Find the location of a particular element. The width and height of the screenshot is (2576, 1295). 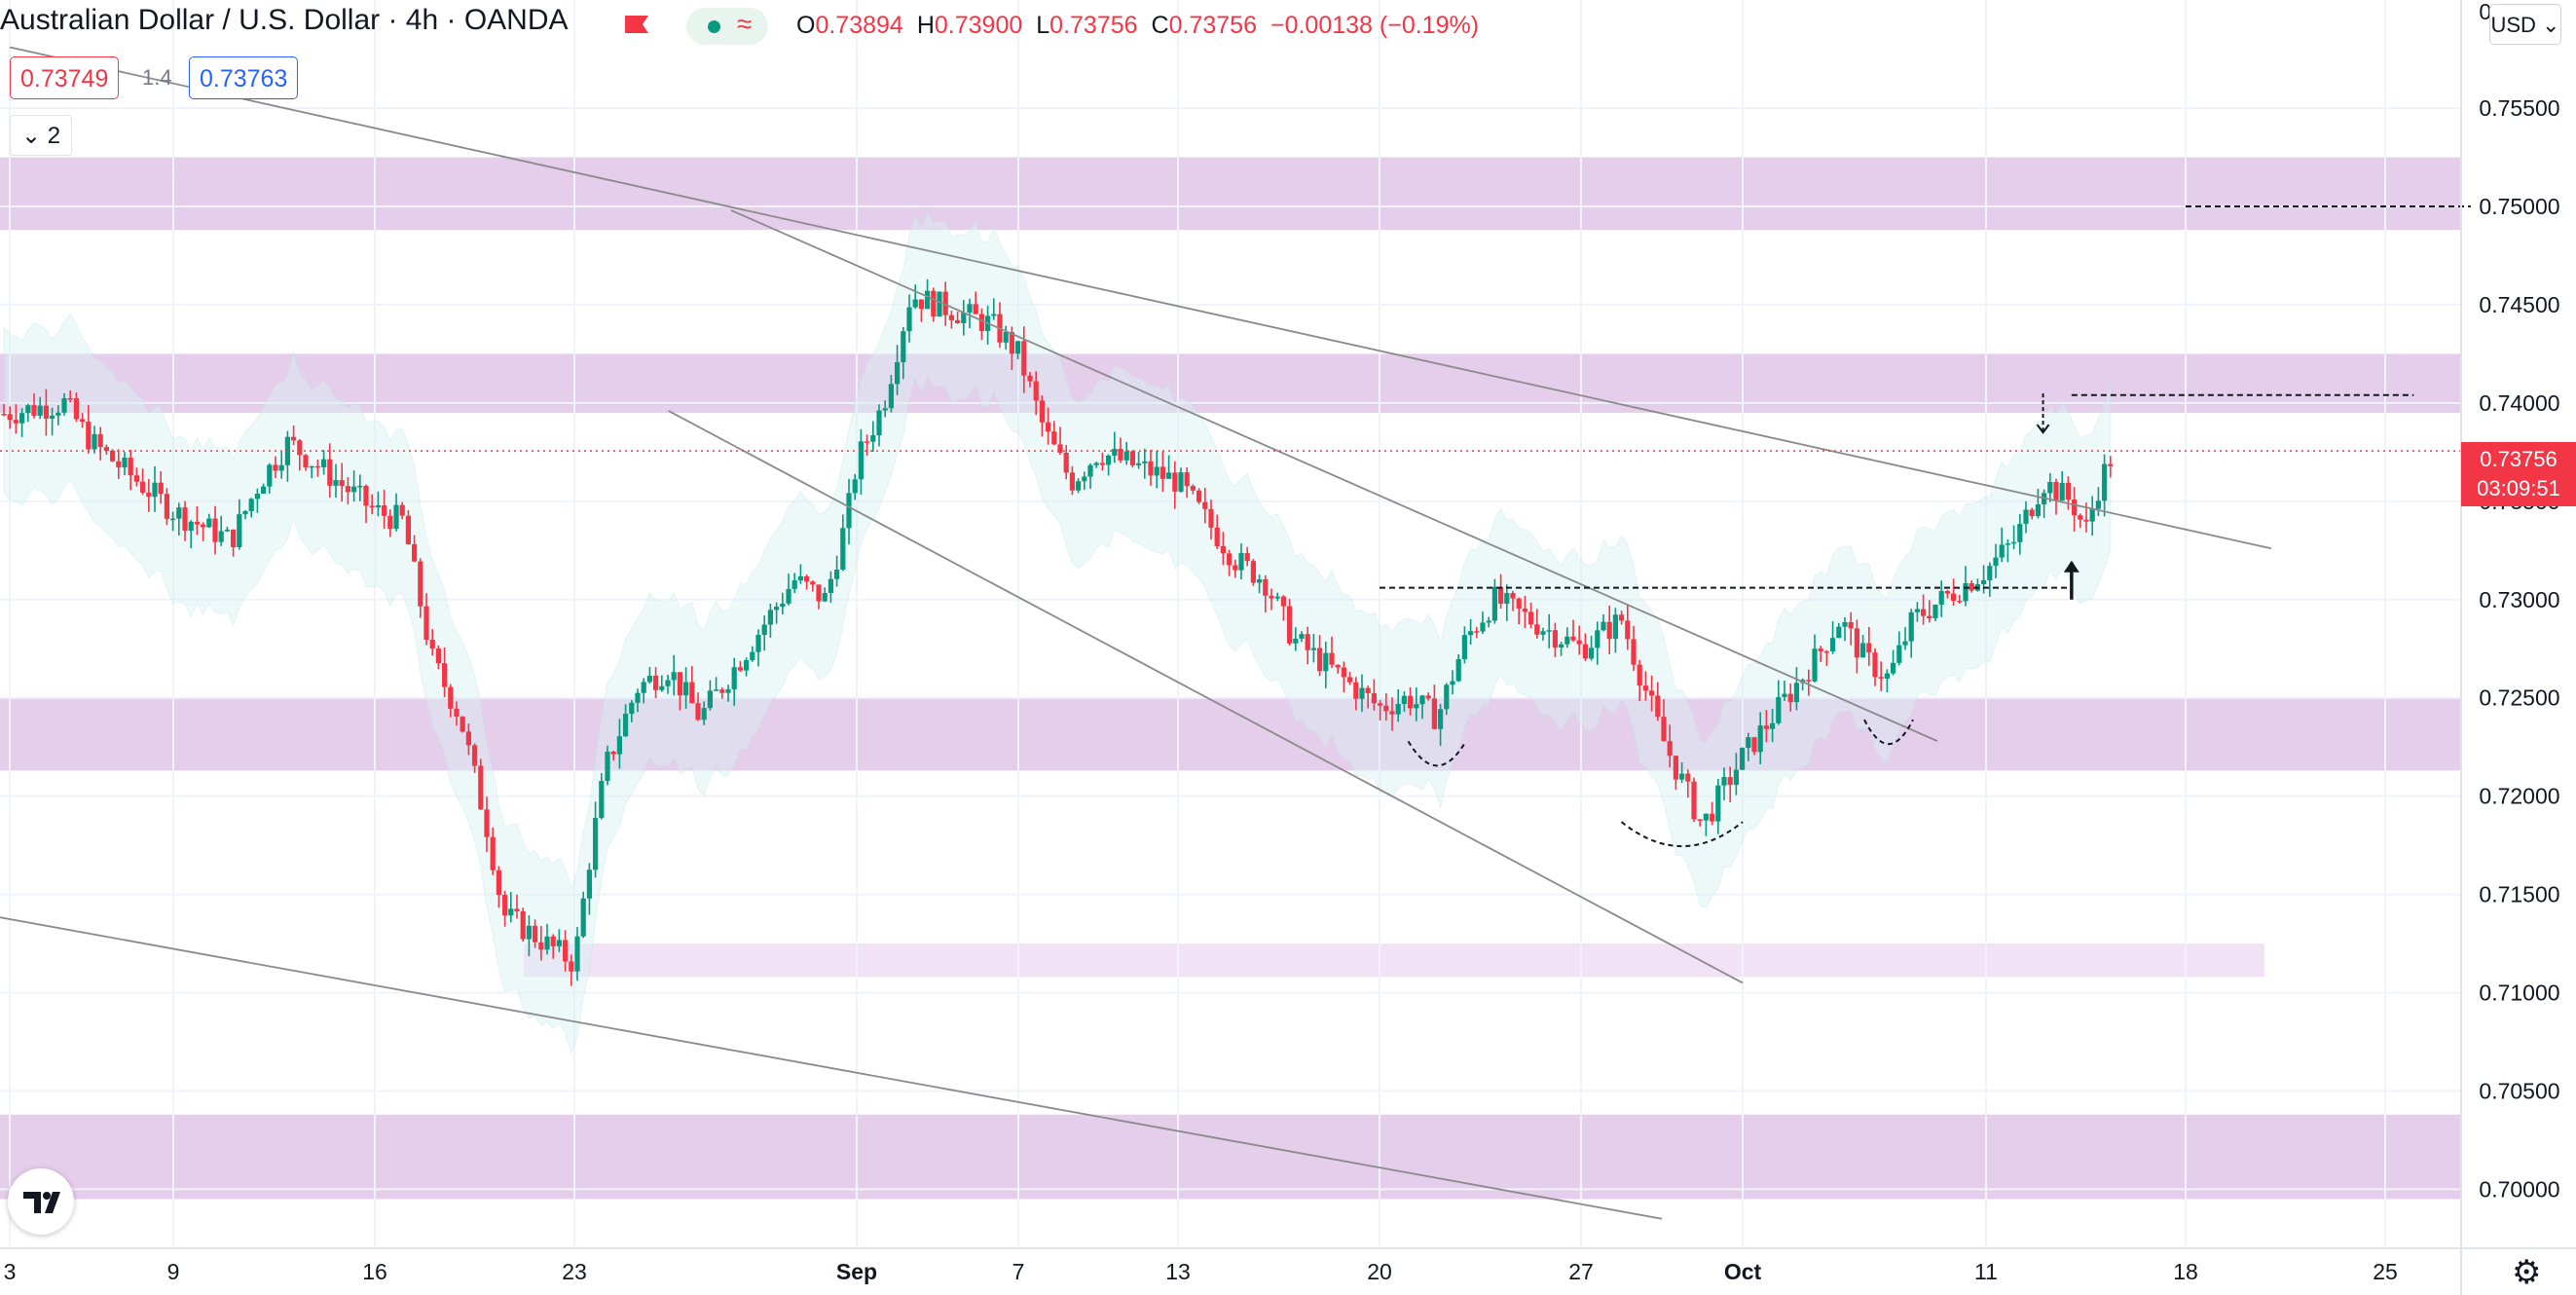

time-tick-label: 18 is located at coordinates (2185, 1271).